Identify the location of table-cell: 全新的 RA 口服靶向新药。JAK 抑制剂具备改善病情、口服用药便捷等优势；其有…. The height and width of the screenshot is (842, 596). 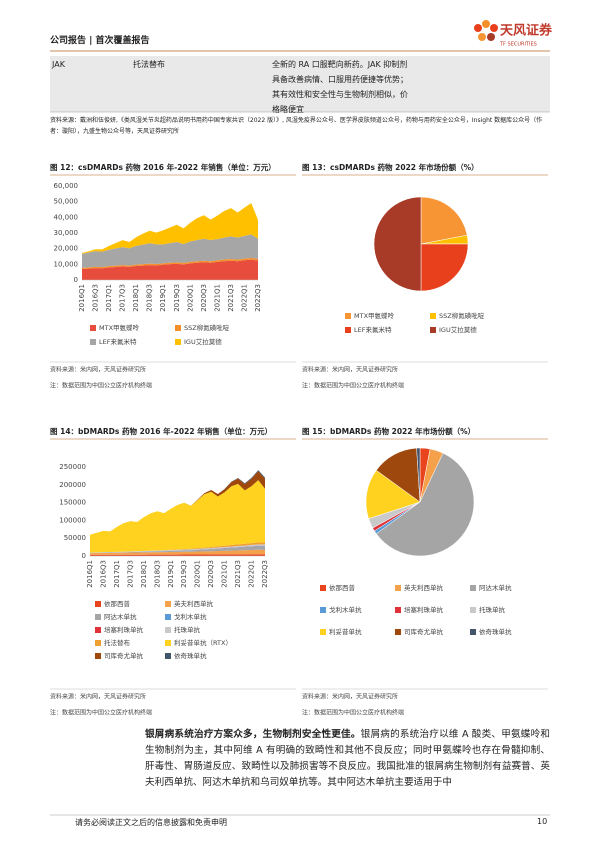
(340, 87).